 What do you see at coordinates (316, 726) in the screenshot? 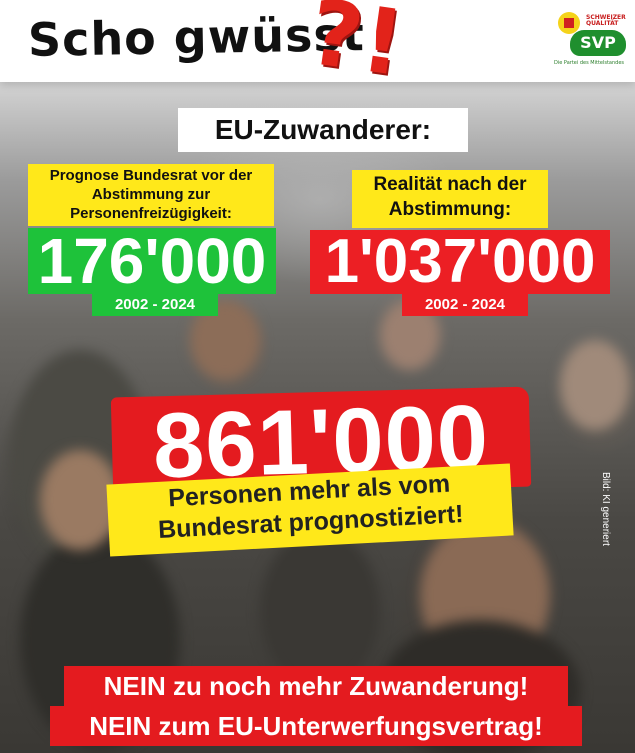
I see `slogan-line-2: NEIN zum EU-Unterwerfungsvertrag!` at bounding box center [316, 726].